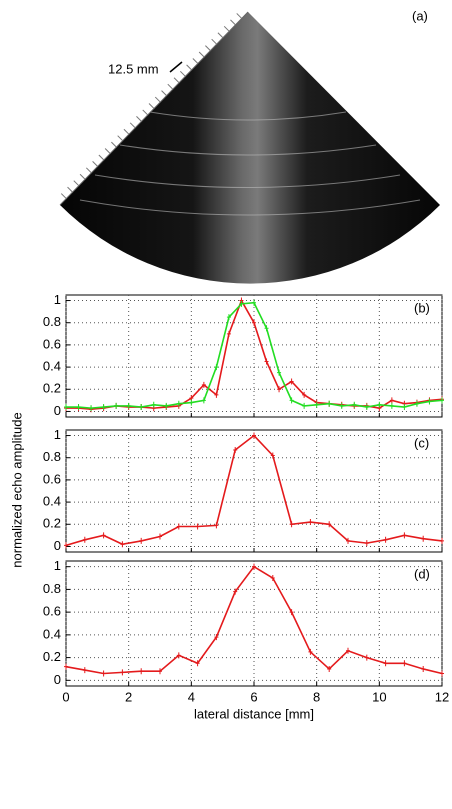  I want to click on x-axis-label: lateral distance [mm], so click(254, 713).